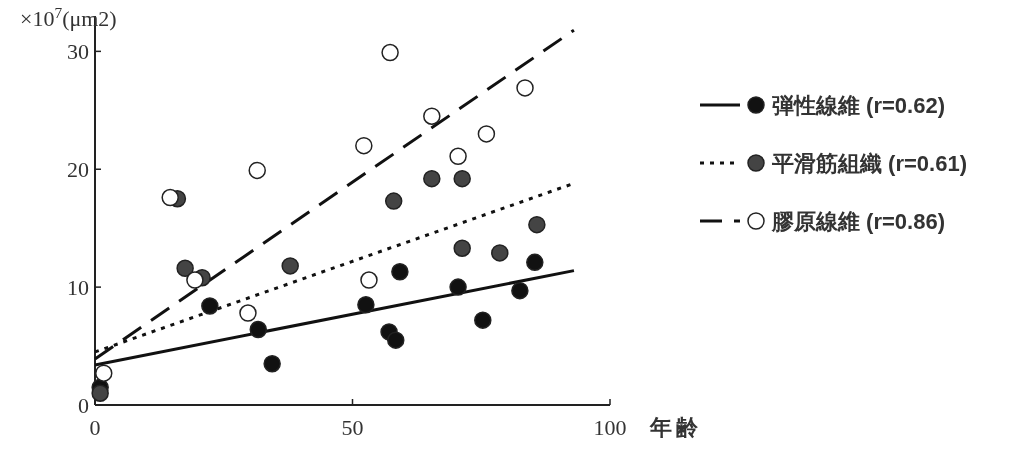 The height and width of the screenshot is (451, 1036). Describe the element at coordinates (68, 17) in the screenshot. I see `y-axis-title: ×10$^{7}$(μm2)` at that location.